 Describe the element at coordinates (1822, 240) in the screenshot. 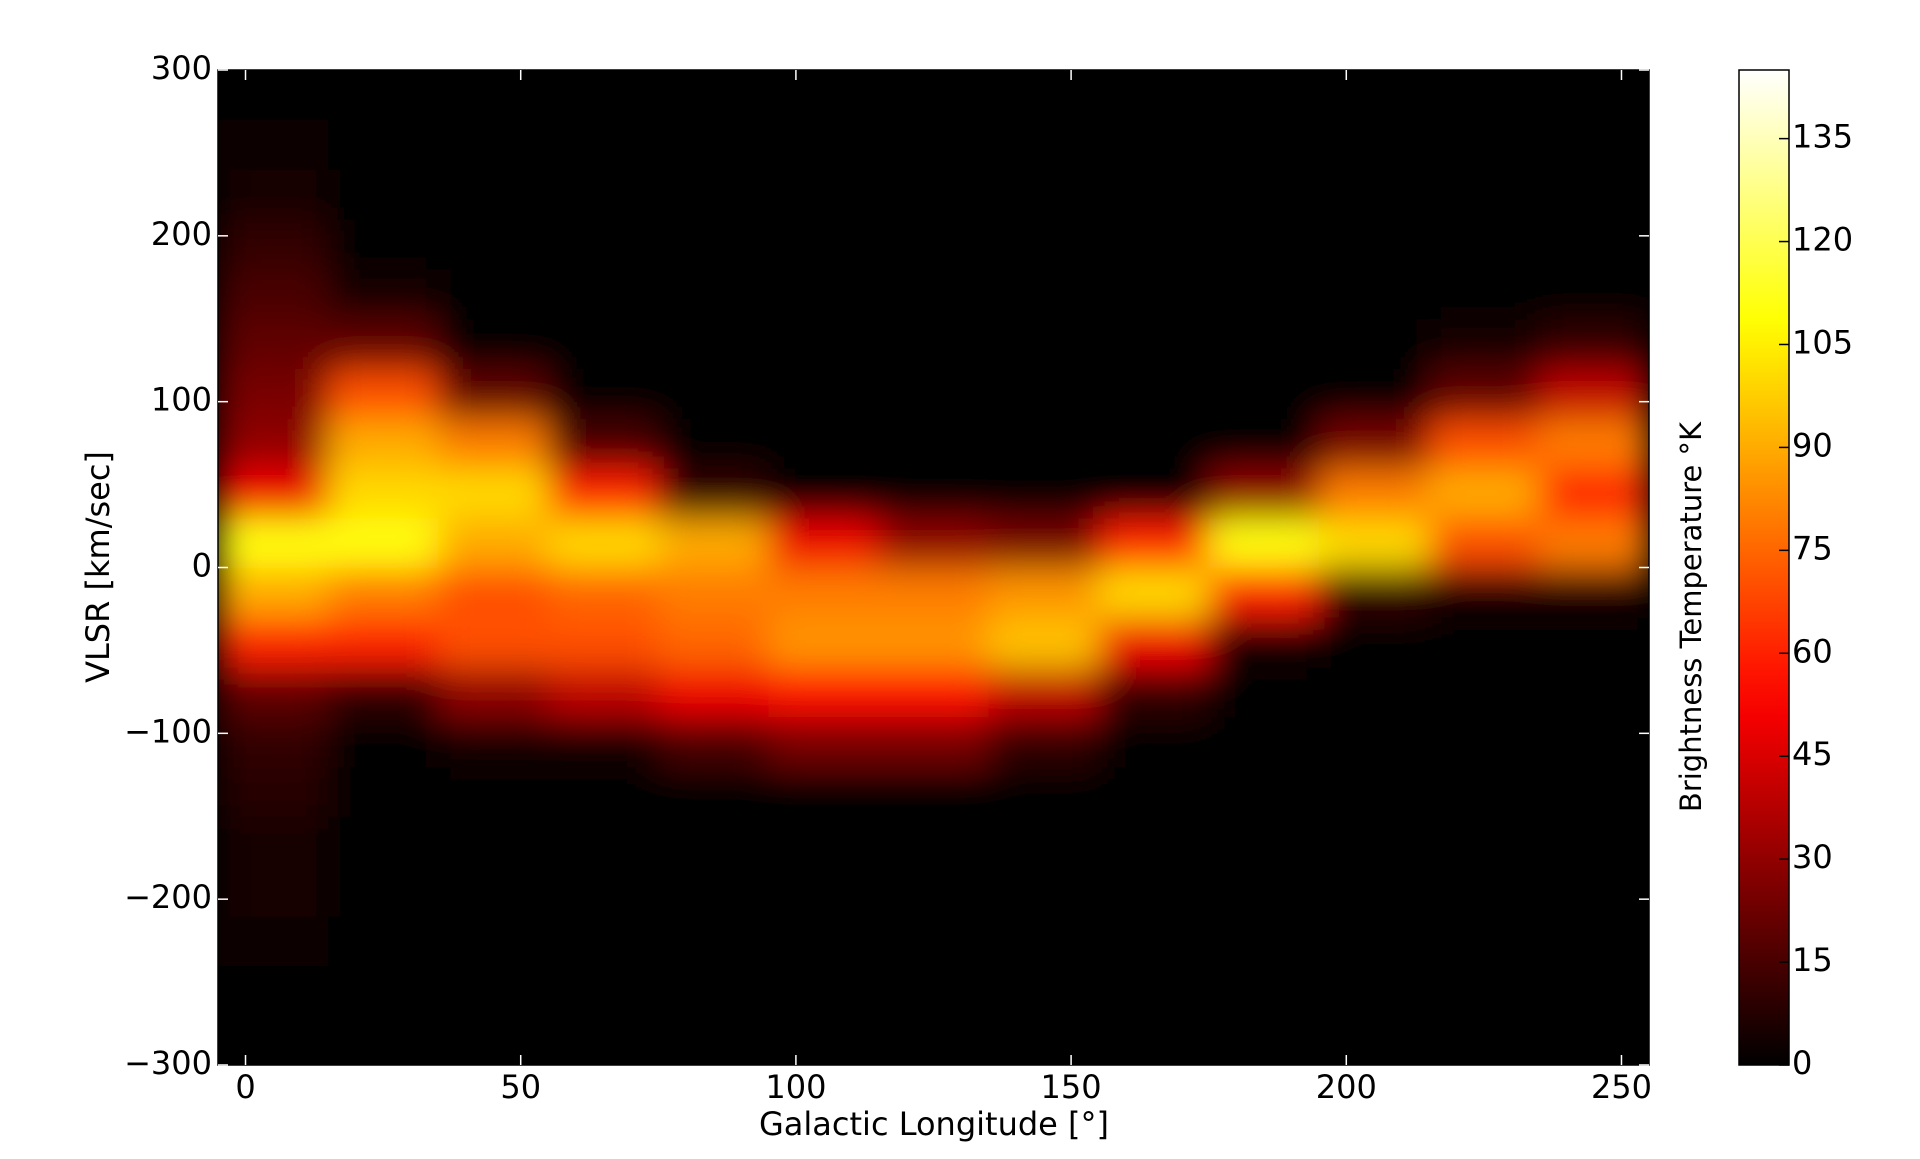

I see `colorbar-tick-label: 120` at that location.